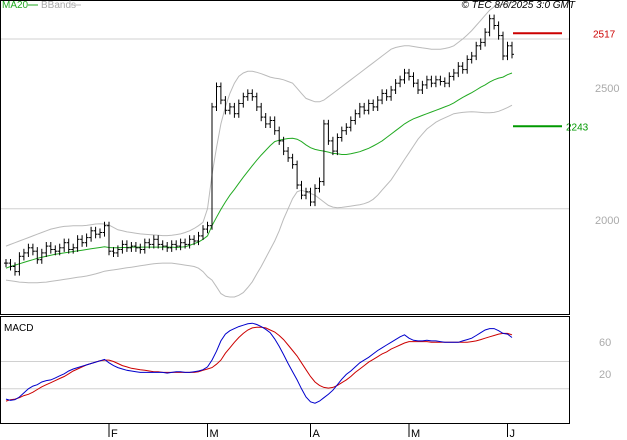 This screenshot has height=440, width=627. Describe the element at coordinates (58, 5) in the screenshot. I see `bbands-legend-label: BBands` at that location.